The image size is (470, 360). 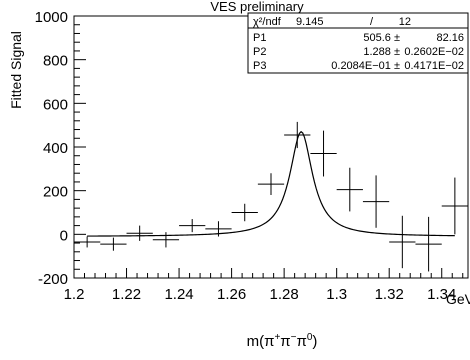 What do you see at coordinates (310, 337) in the screenshot?
I see `x-label-sup-3: 0` at bounding box center [310, 337].